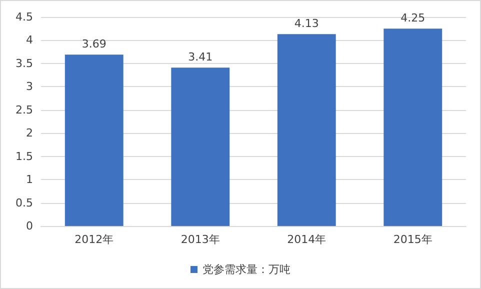 The width and height of the screenshot is (481, 289). What do you see at coordinates (306, 239) in the screenshot?
I see `x-tick-label: 2014年` at bounding box center [306, 239].